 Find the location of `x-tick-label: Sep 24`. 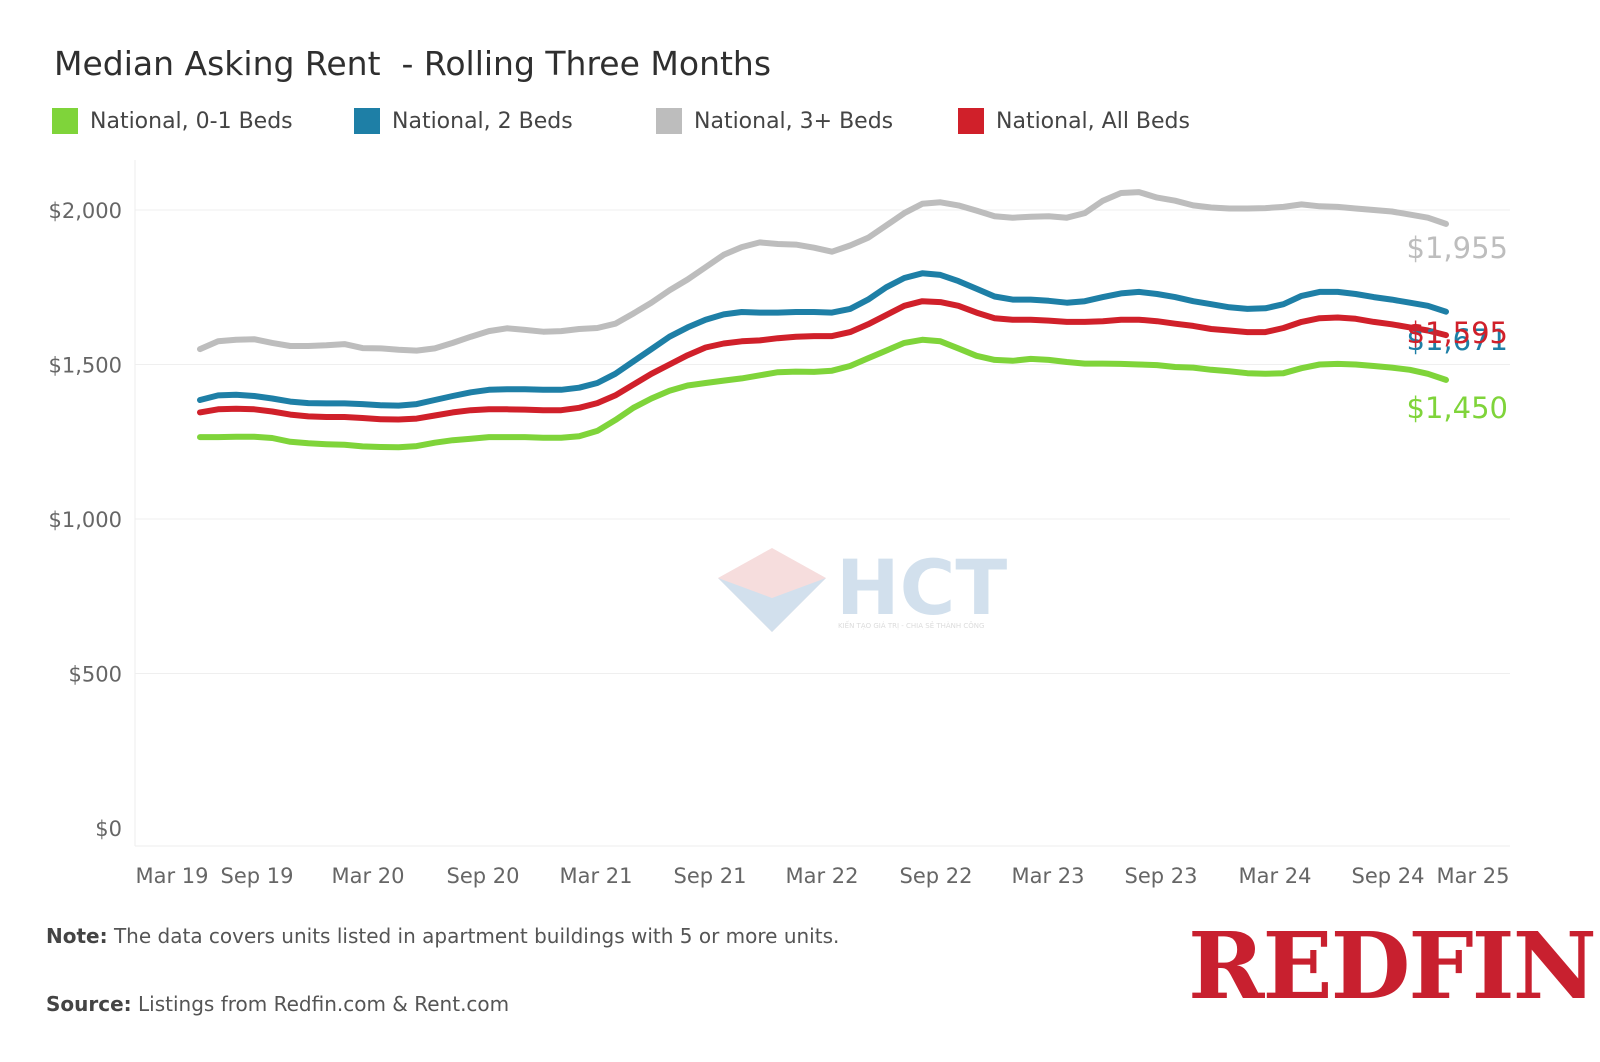

x-tick-label: Sep 24 is located at coordinates (1388, 876).